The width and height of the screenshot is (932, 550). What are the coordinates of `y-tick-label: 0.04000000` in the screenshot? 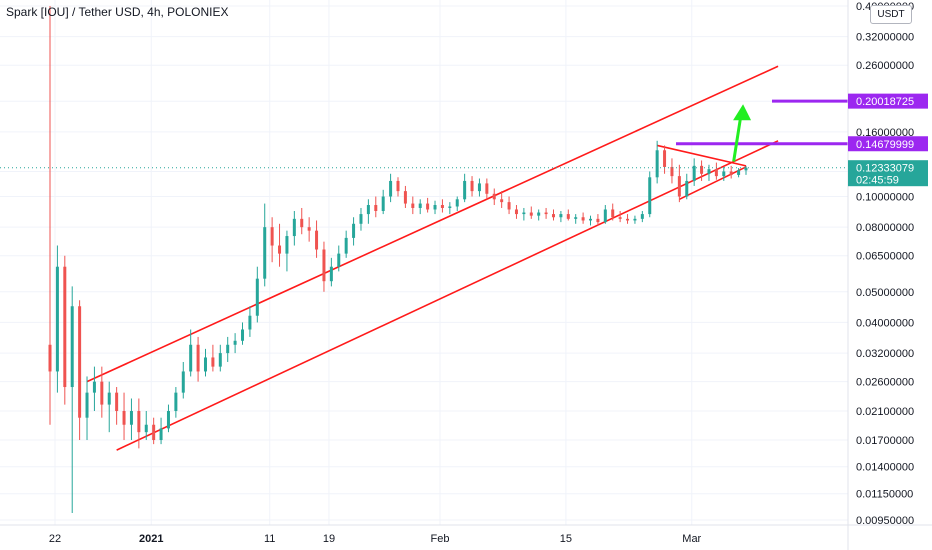 It's located at (885, 323).